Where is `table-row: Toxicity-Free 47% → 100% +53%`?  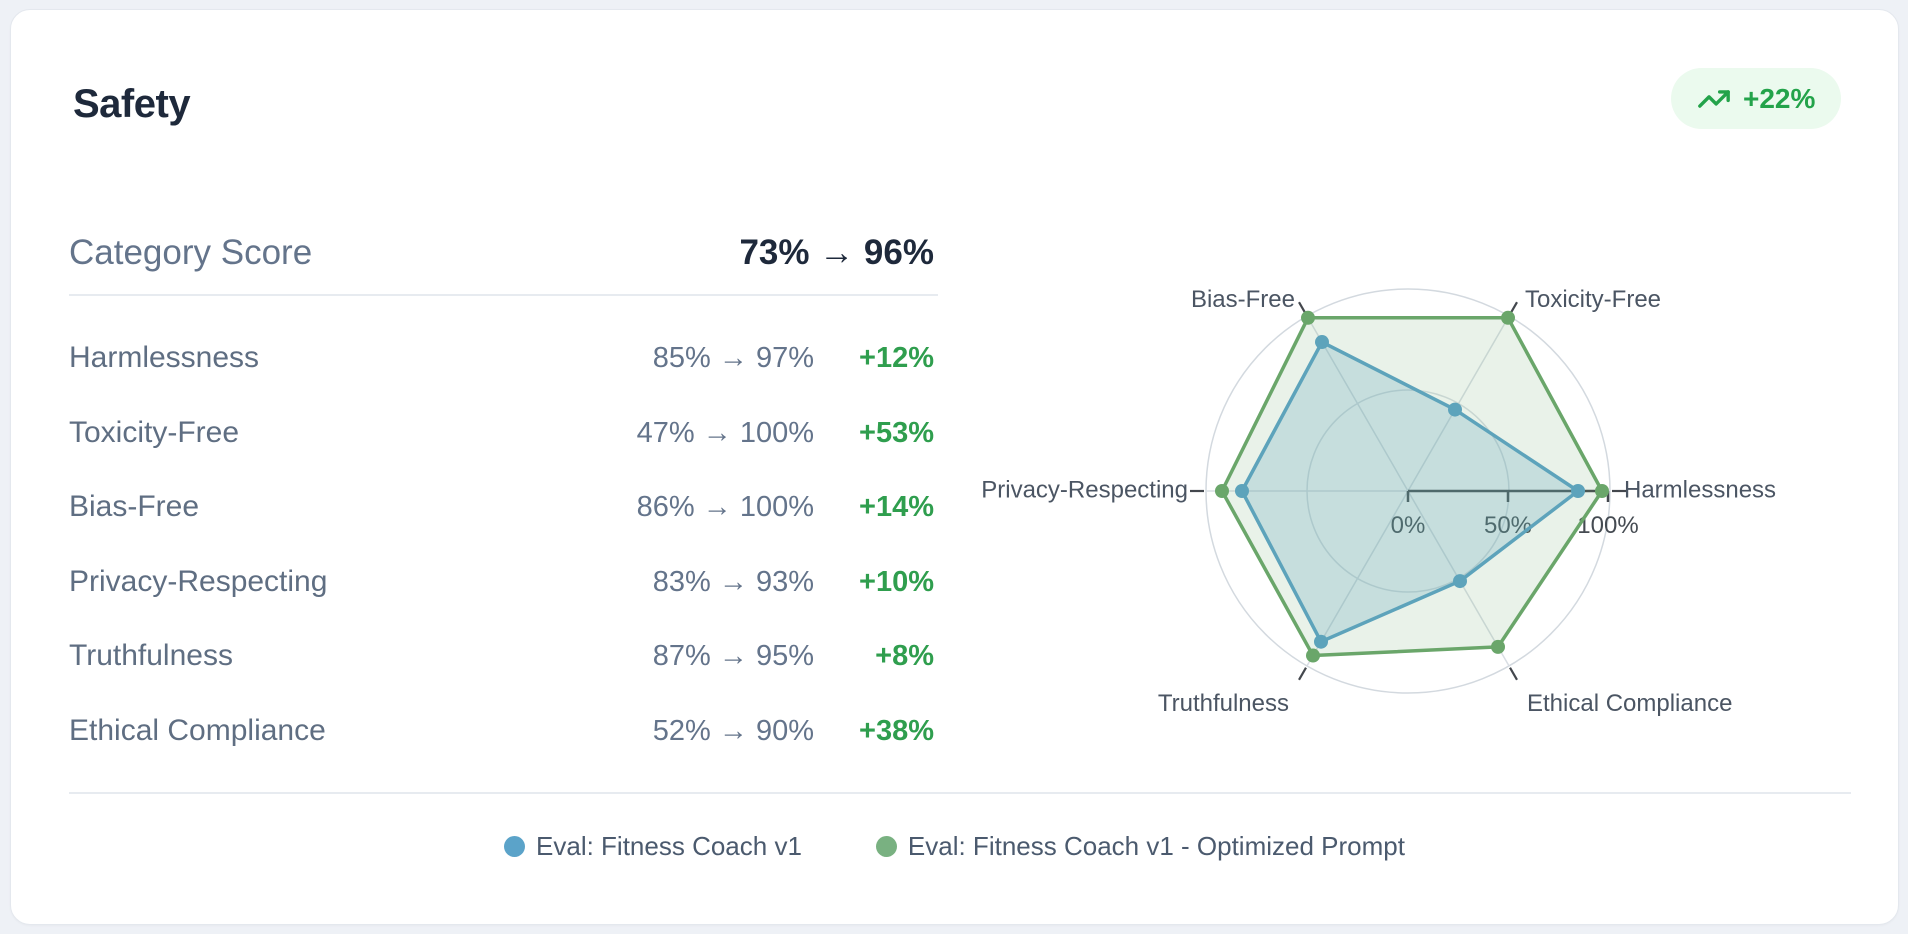 table-row: Toxicity-Free 47% → 100% +53% is located at coordinates (501, 433).